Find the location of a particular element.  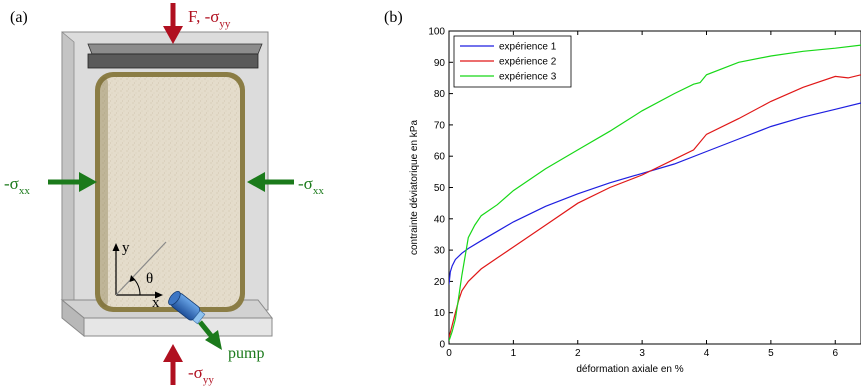

pump-label: pump is located at coordinates (246, 353).